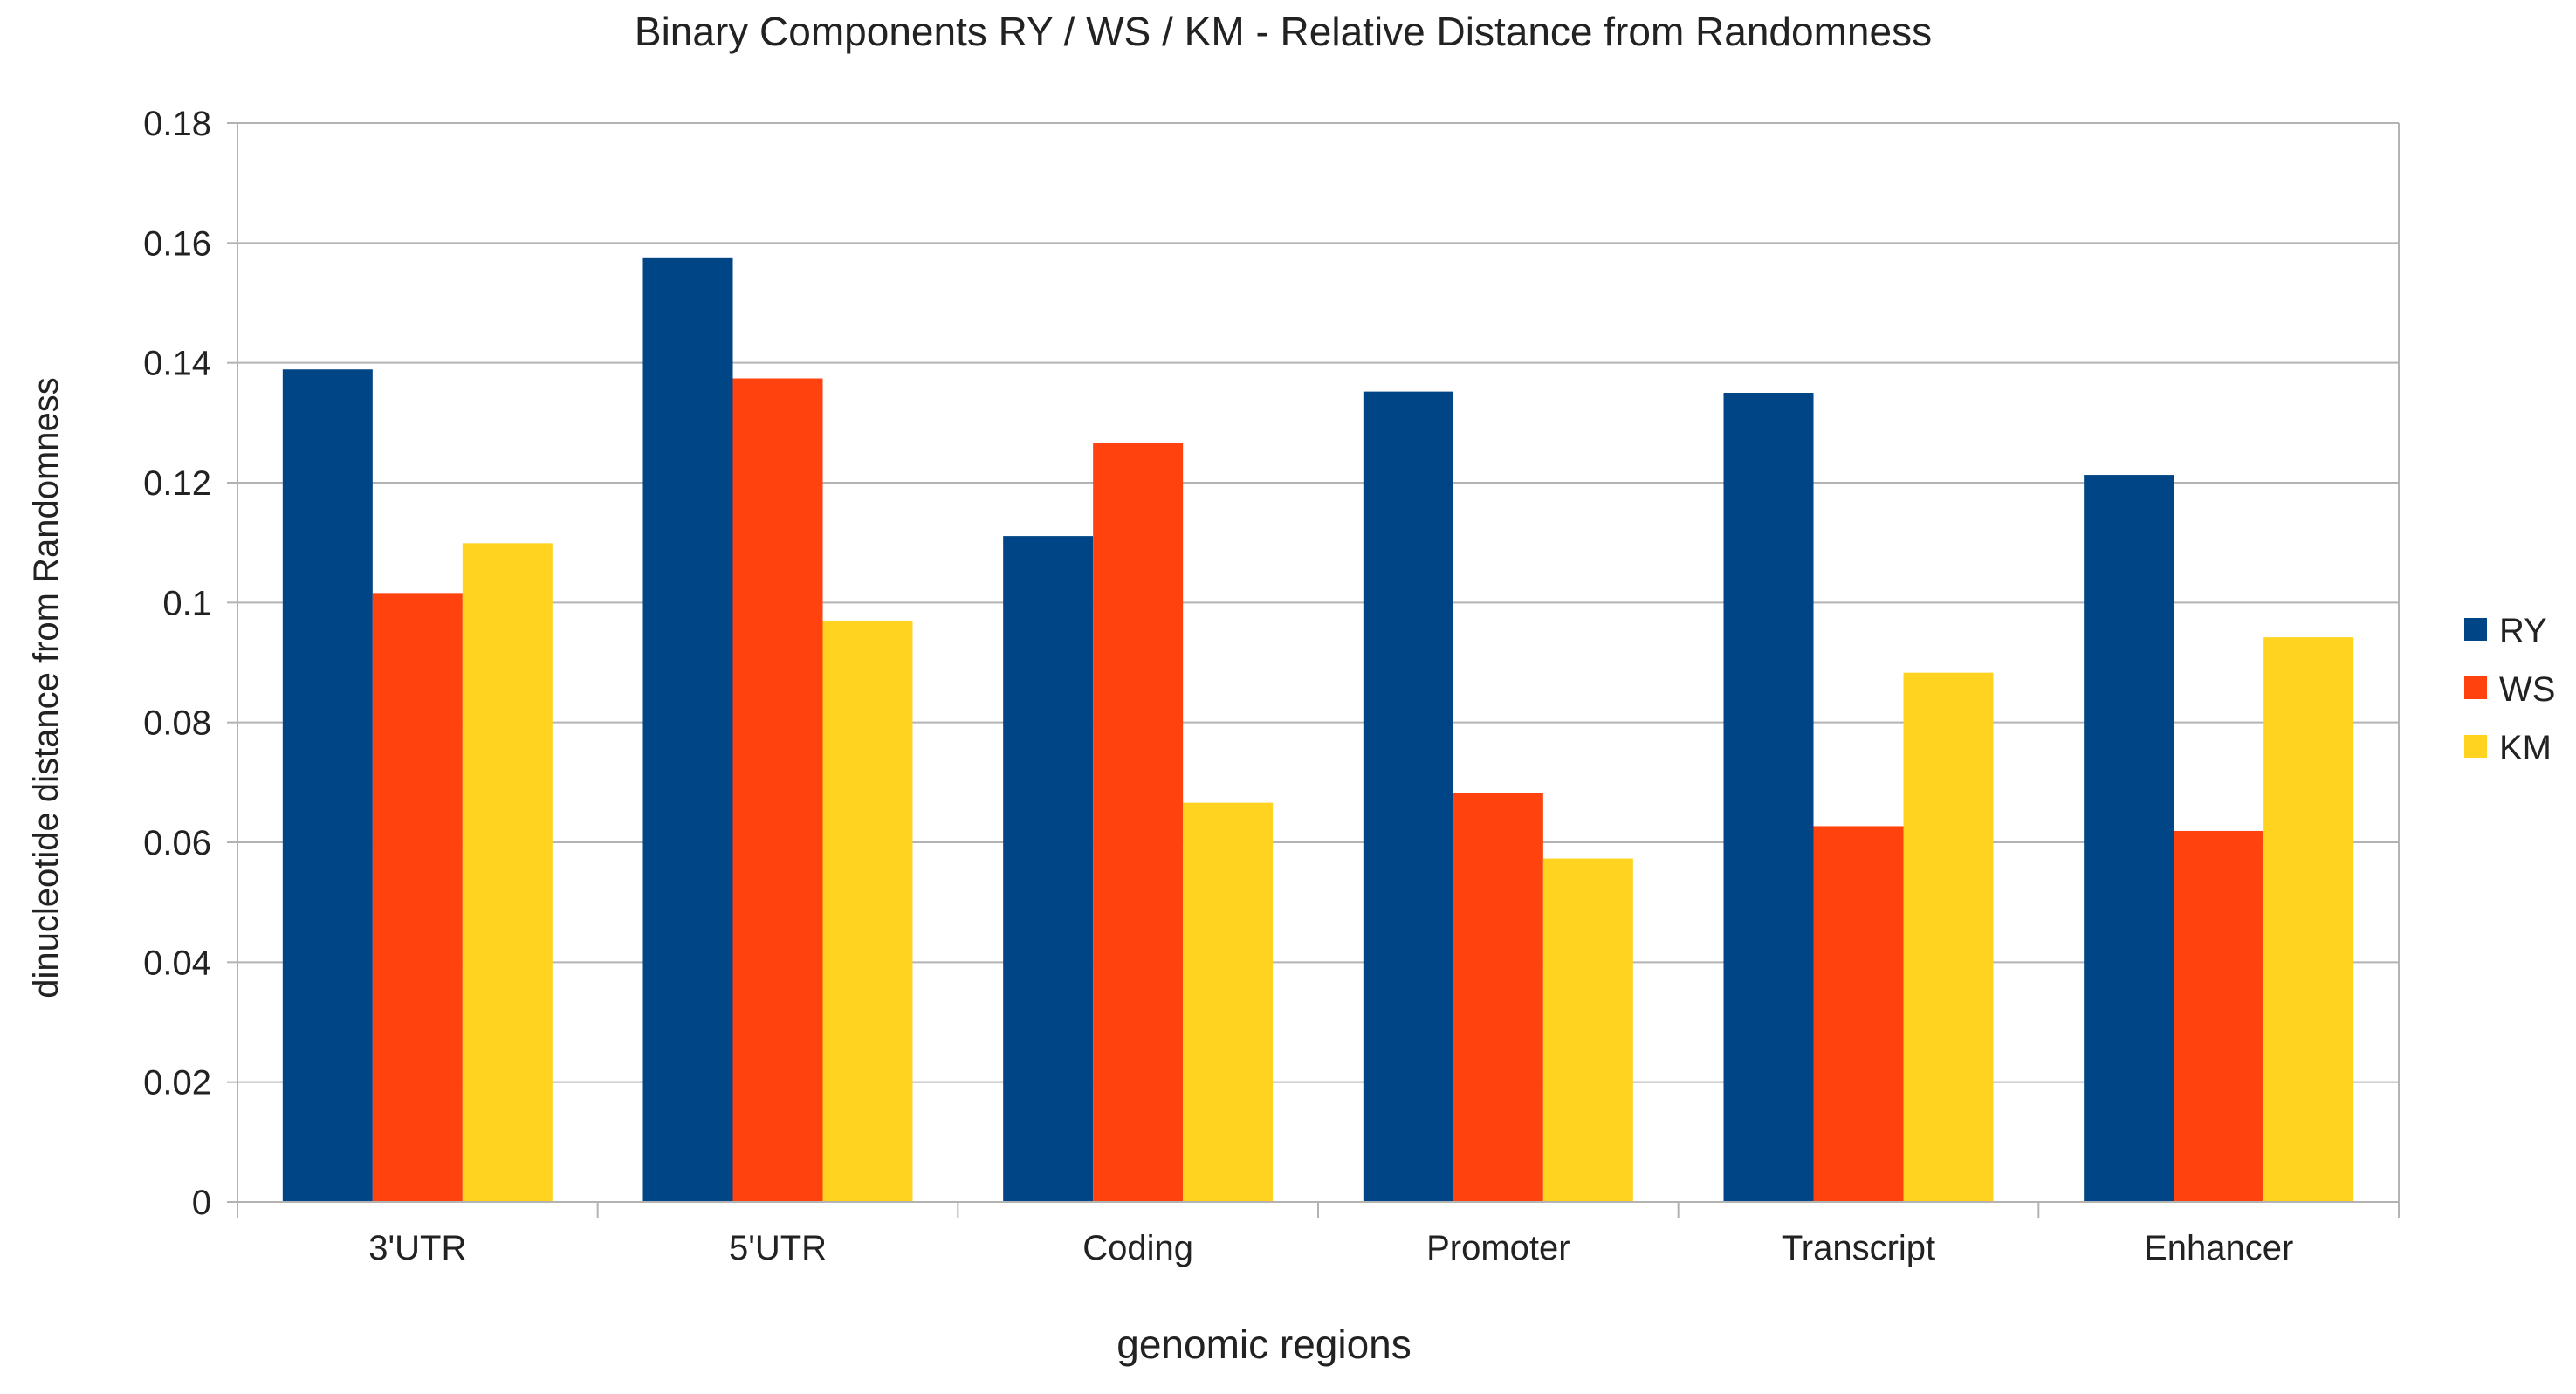  What do you see at coordinates (2476, 629) in the screenshot?
I see `legend-swatch-ry` at bounding box center [2476, 629].